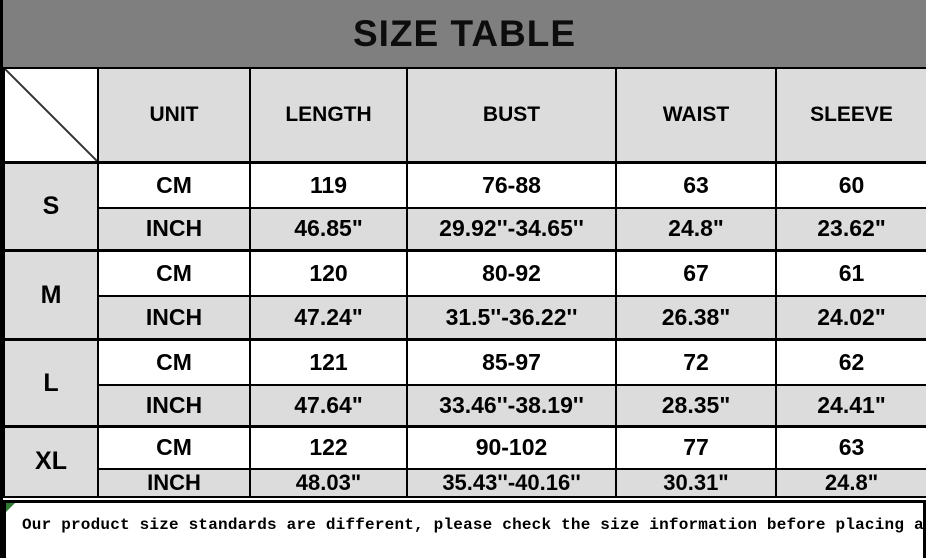 The width and height of the screenshot is (926, 558). Describe the element at coordinates (696, 185) in the screenshot. I see `cell-waist: 63` at that location.